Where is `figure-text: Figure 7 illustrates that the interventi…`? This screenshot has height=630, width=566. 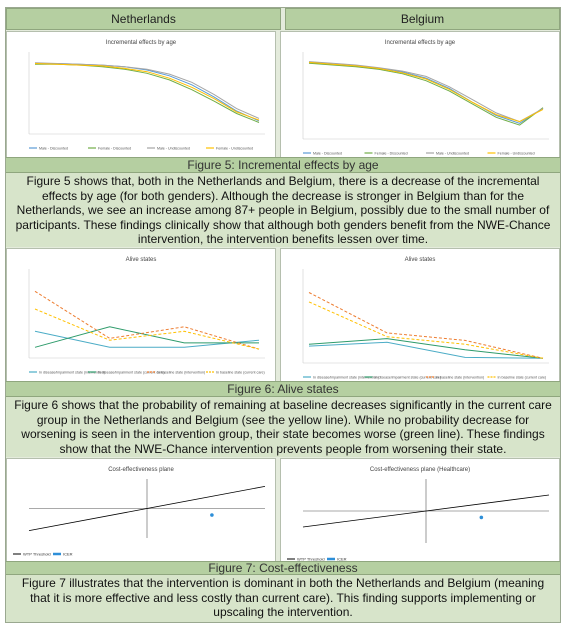 figure-text: Figure 7 illustrates that the interventi… is located at coordinates (283, 598).